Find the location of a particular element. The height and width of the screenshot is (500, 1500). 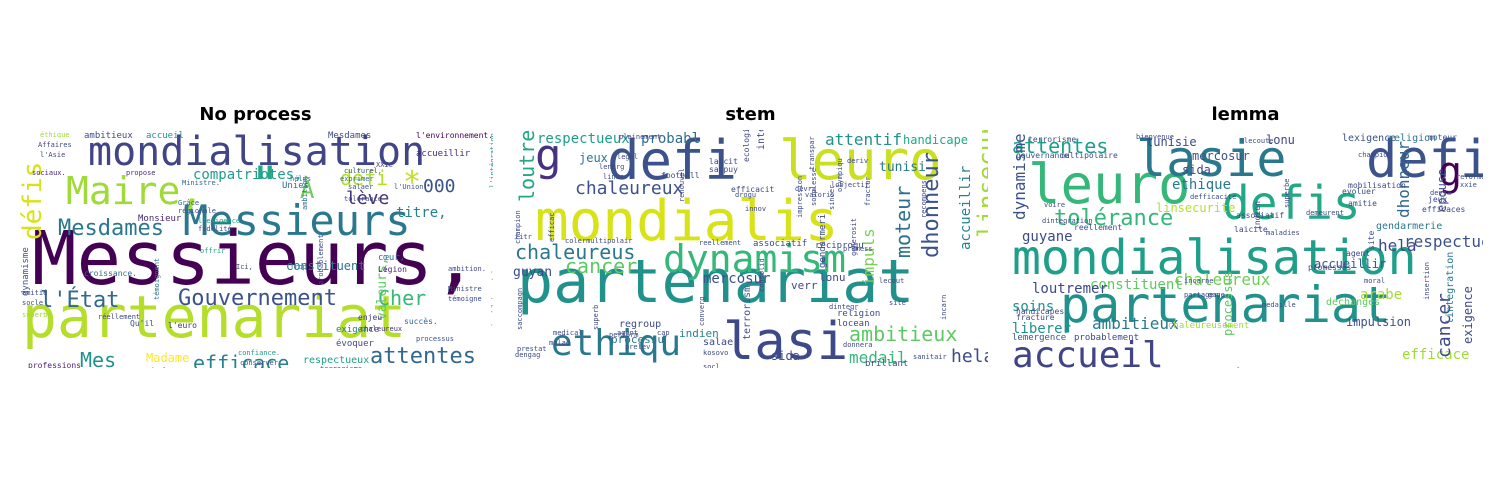

cloud-word: efficaces is located at coordinates (1444, 209).